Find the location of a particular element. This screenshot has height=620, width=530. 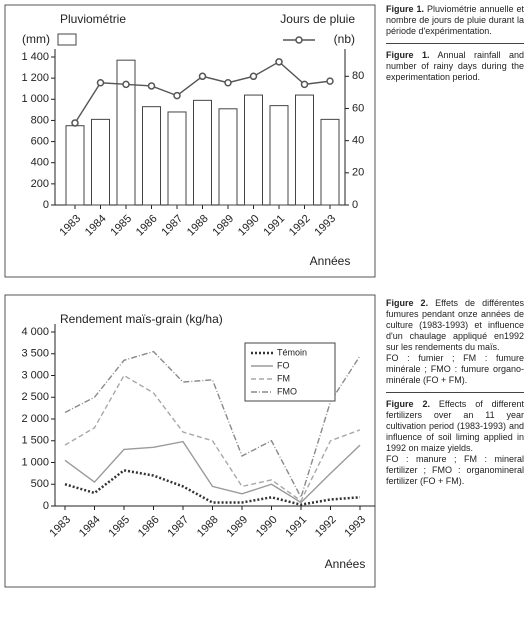

chart-title: Rendement maïs-grain (kg/ha) is located at coordinates (141, 319).